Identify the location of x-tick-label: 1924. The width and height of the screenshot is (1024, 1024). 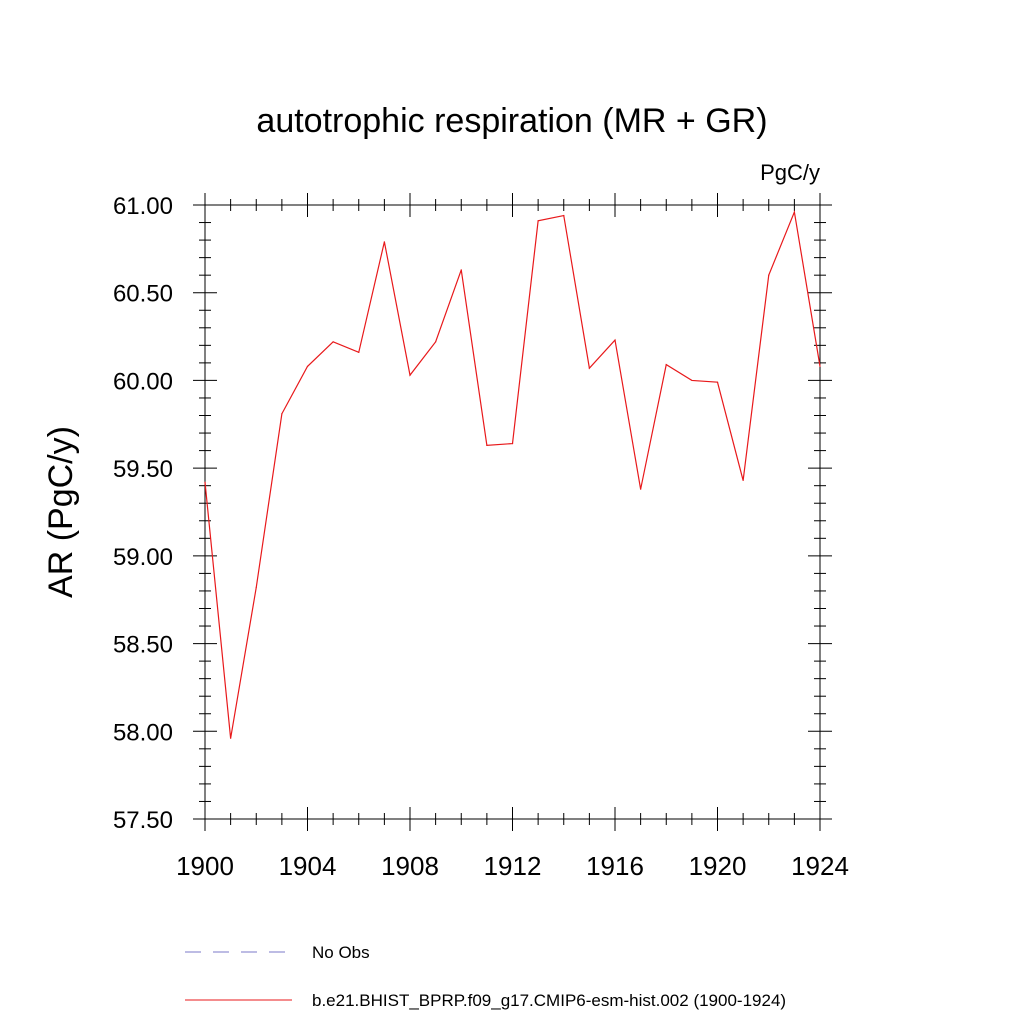
(820, 866).